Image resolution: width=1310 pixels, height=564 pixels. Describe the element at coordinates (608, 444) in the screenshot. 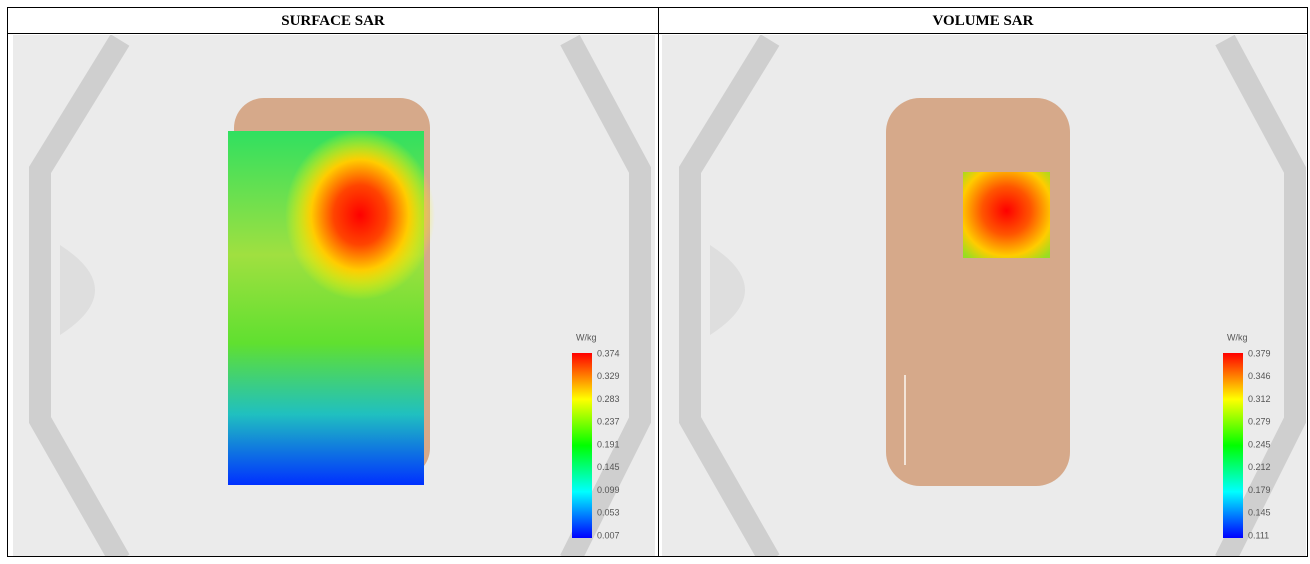

I see `legend-label: 0.191` at that location.